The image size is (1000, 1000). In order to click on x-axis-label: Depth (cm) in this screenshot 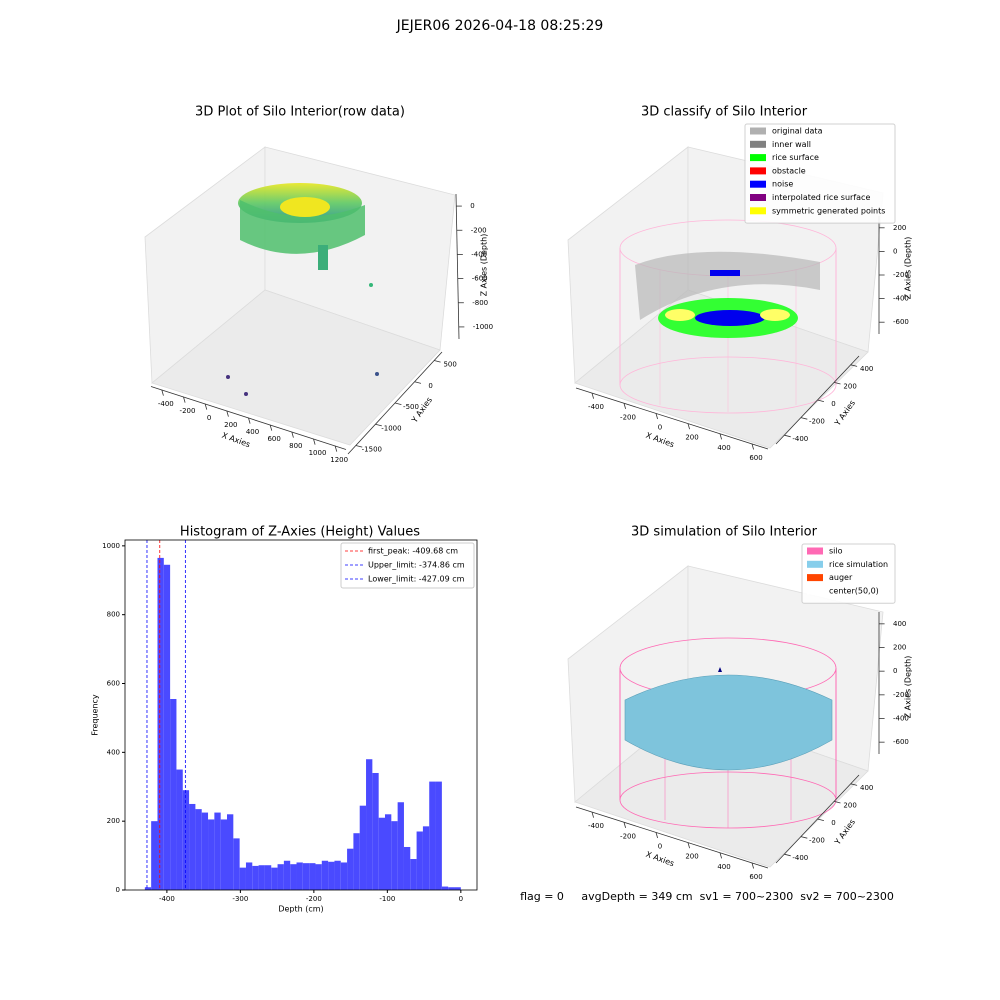, I will do `click(300, 909)`.